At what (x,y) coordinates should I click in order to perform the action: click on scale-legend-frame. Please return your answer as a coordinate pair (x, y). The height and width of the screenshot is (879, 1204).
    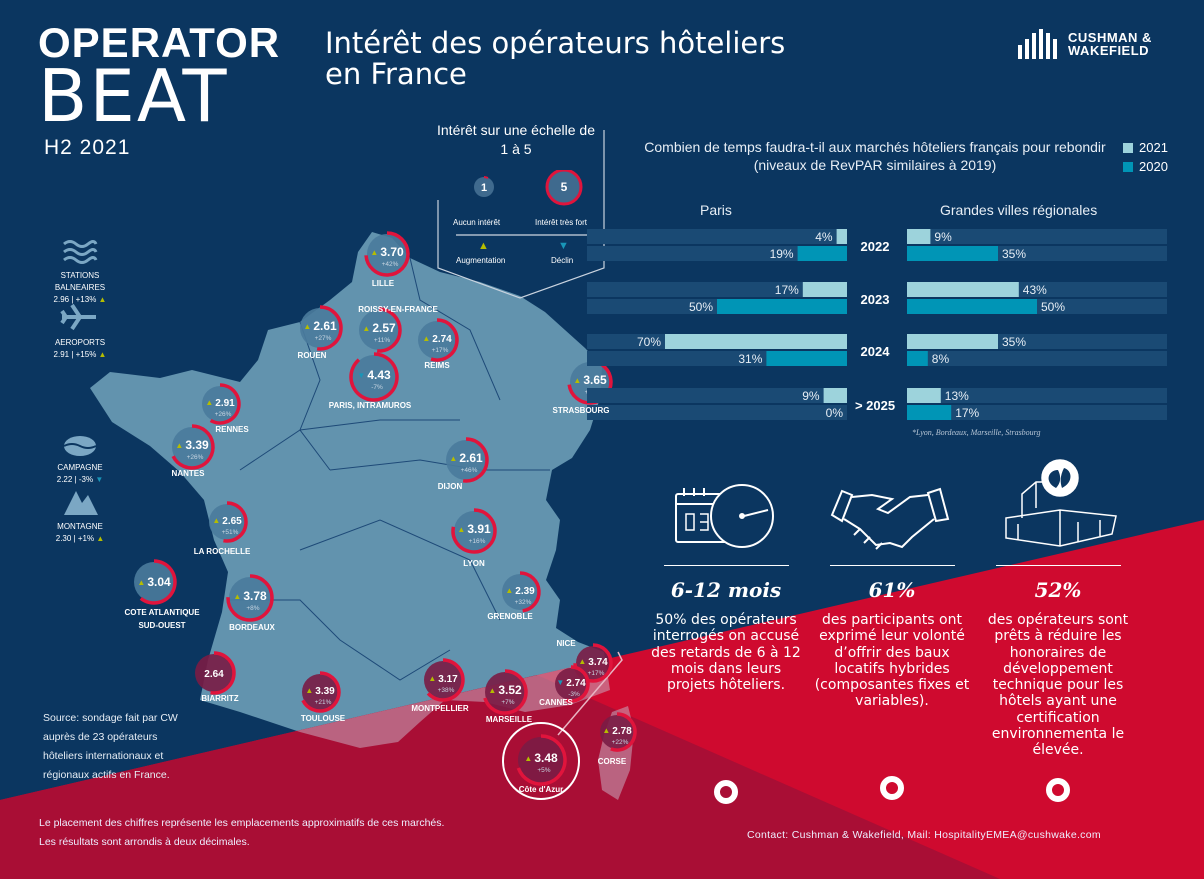
    Looking at the image, I should click on (521, 214).